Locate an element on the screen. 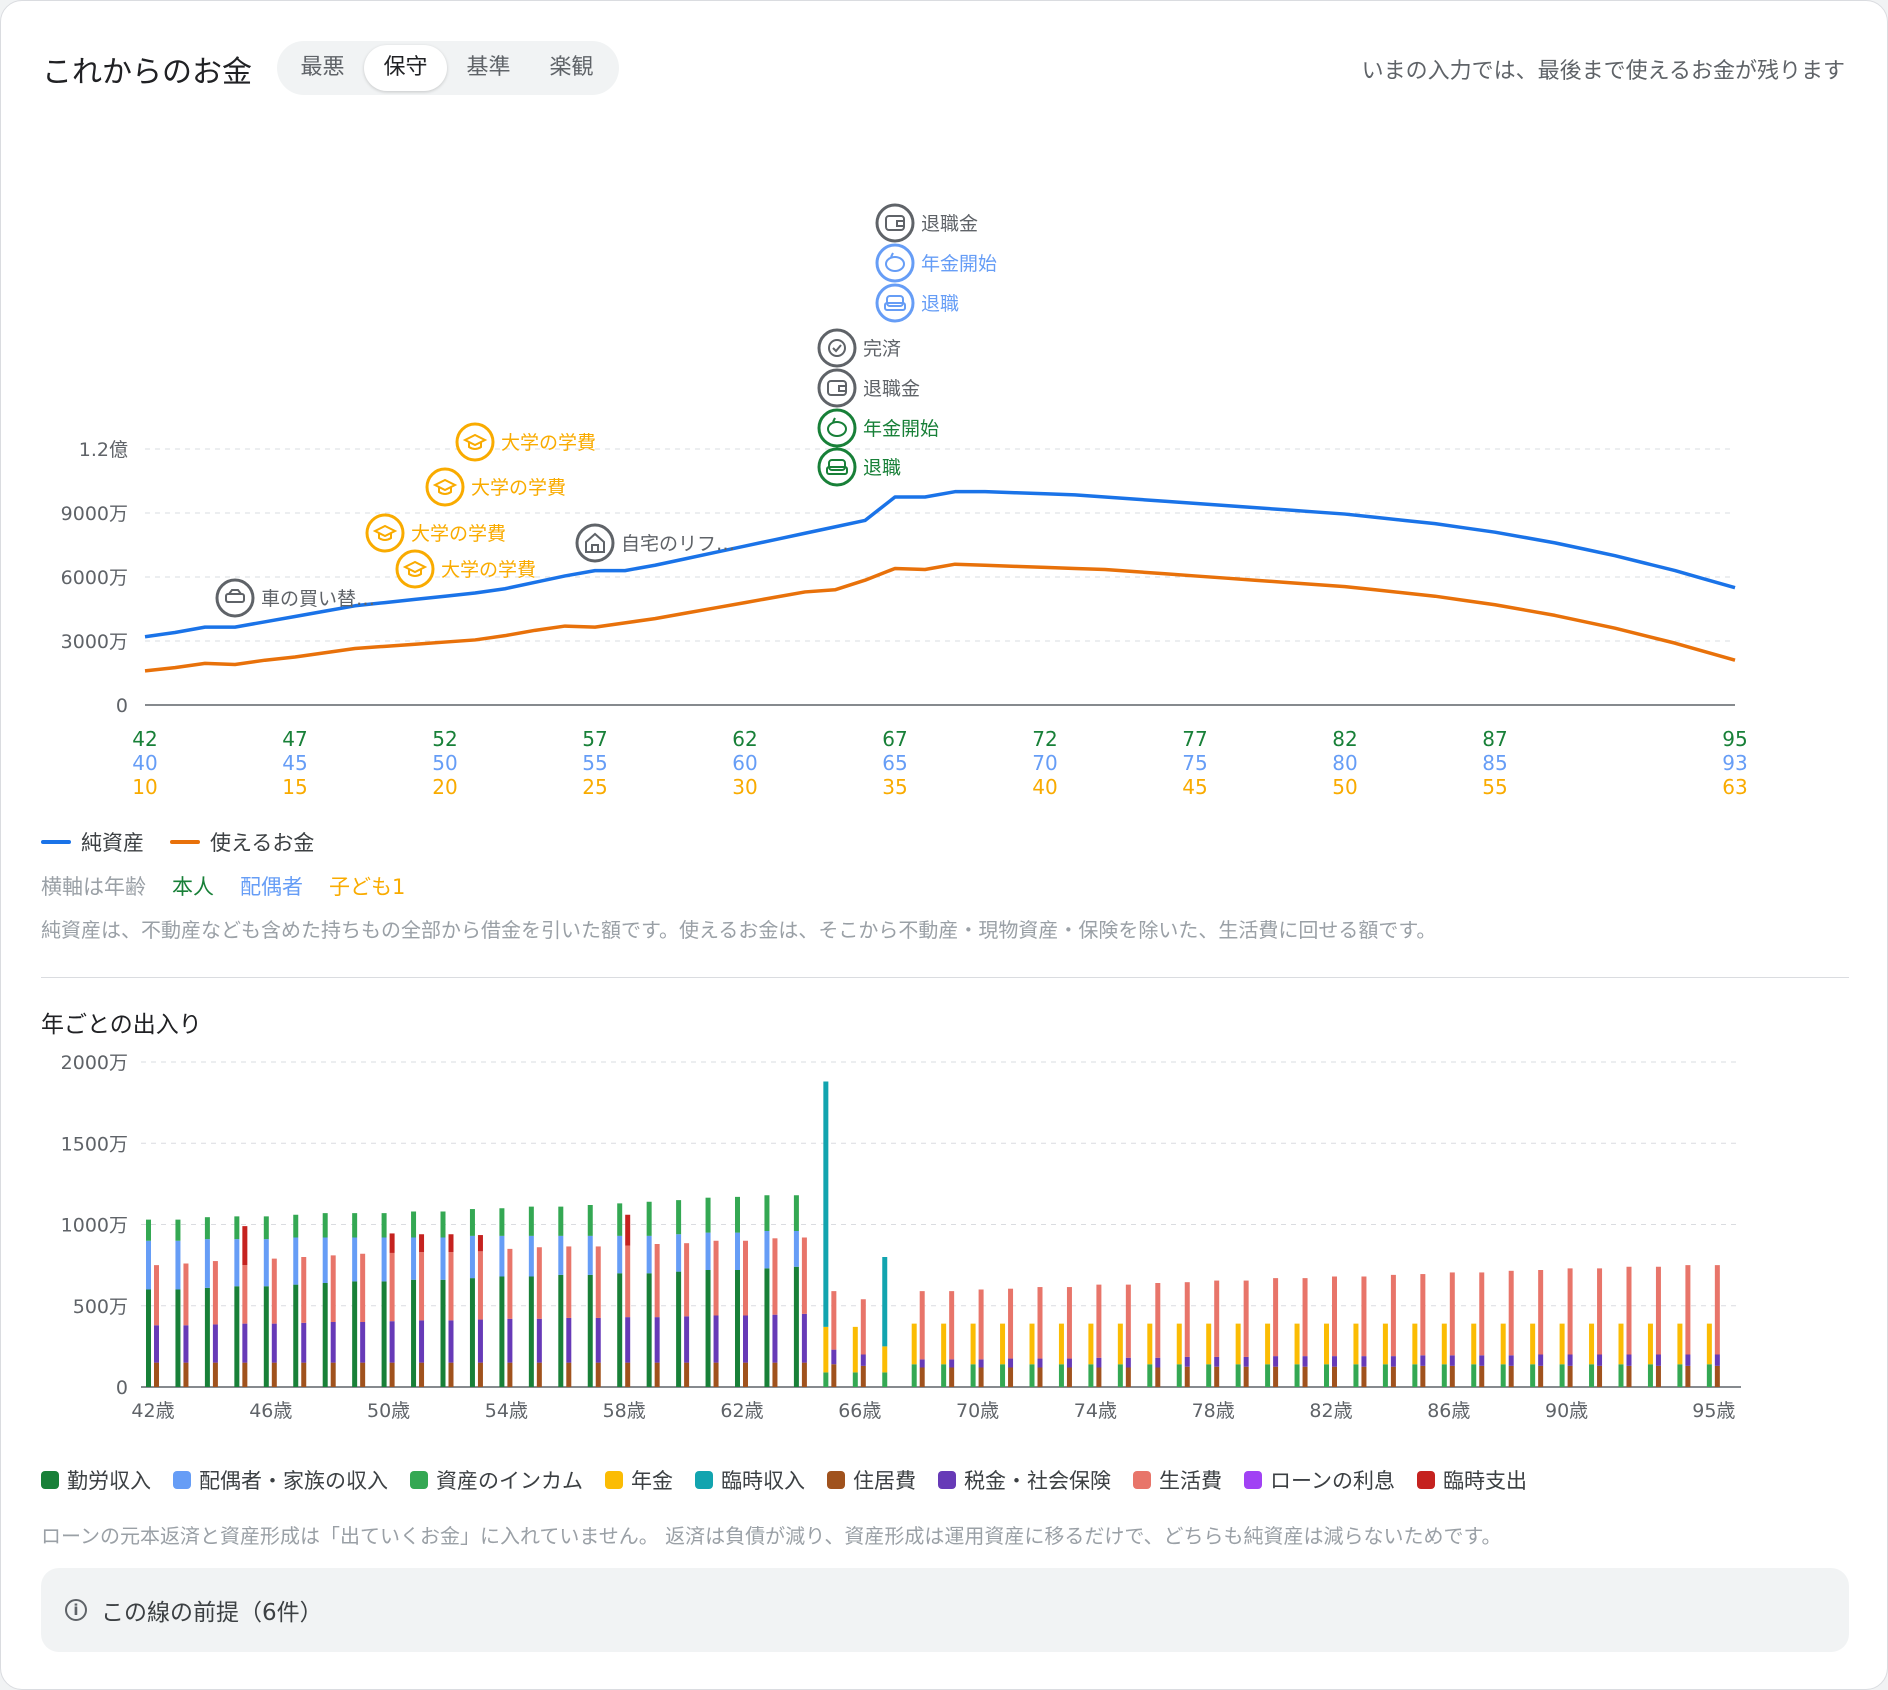 The width and height of the screenshot is (1888, 1690). legend-tax-label: 税金・社会保険 is located at coordinates (1037, 1481).